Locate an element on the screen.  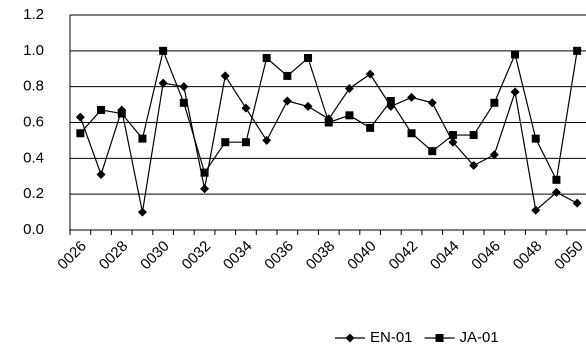
y-tick-label: 0.4 is located at coordinates (33, 157).